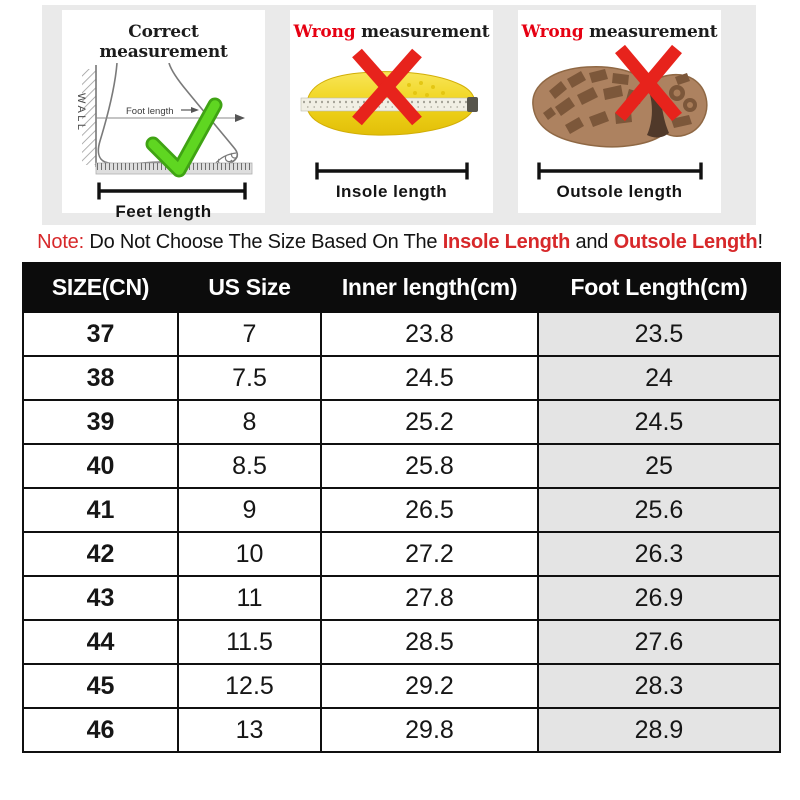  What do you see at coordinates (659, 598) in the screenshot?
I see `table-cell: 26.9` at bounding box center [659, 598].